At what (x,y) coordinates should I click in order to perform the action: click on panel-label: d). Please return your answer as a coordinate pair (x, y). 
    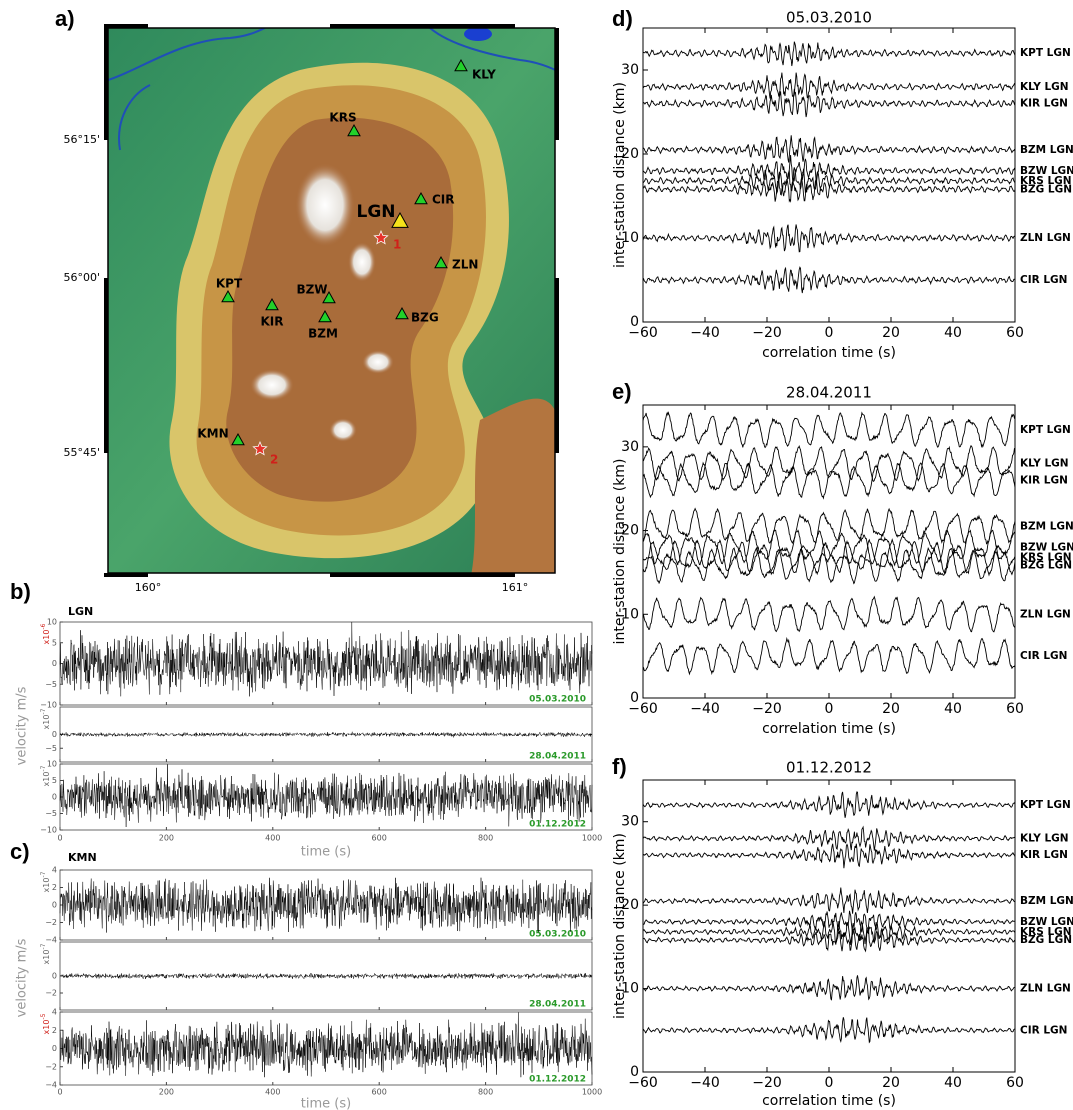
    Looking at the image, I should click on (622, 18).